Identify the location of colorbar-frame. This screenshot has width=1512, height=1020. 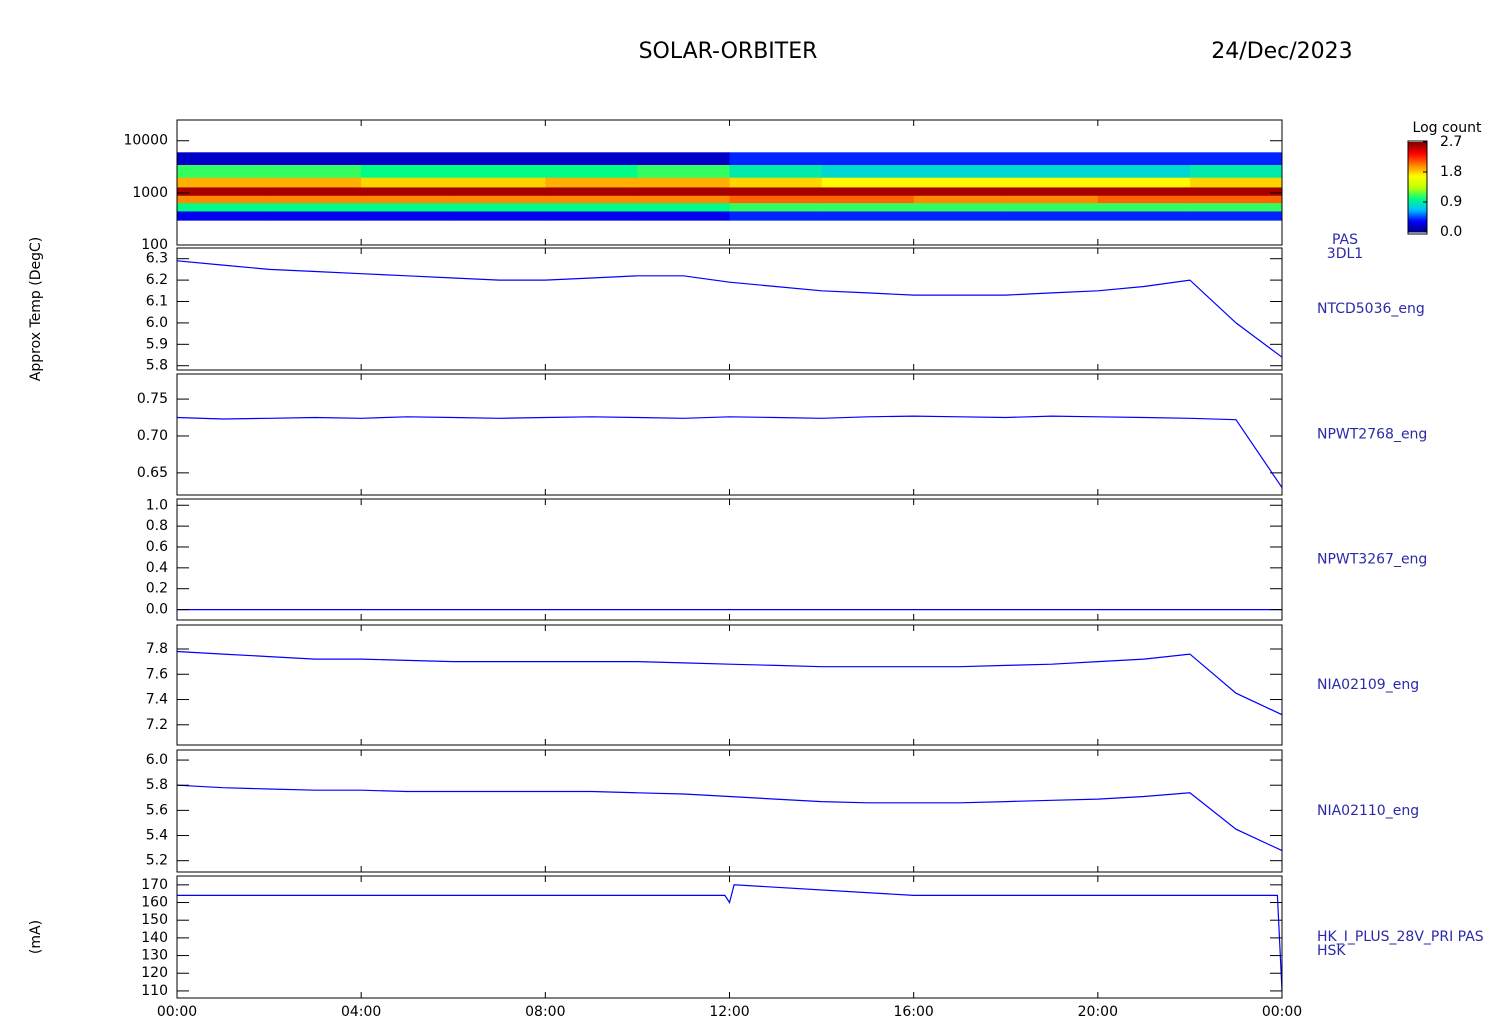
(1417, 187).